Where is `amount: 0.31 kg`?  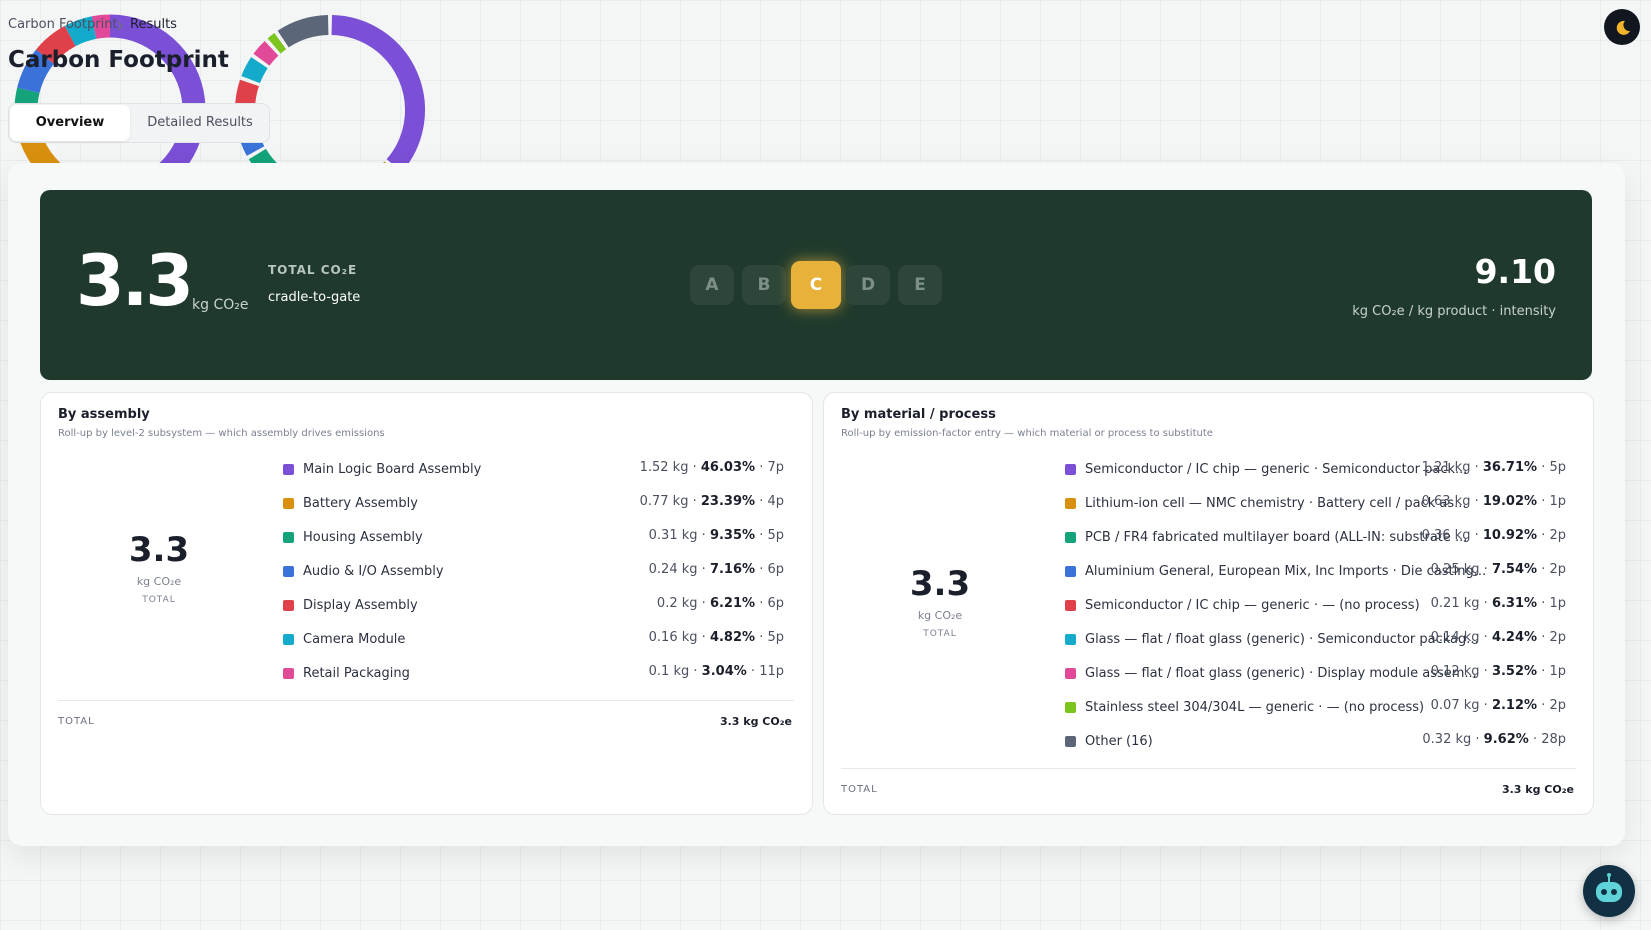
amount: 0.31 kg is located at coordinates (673, 535).